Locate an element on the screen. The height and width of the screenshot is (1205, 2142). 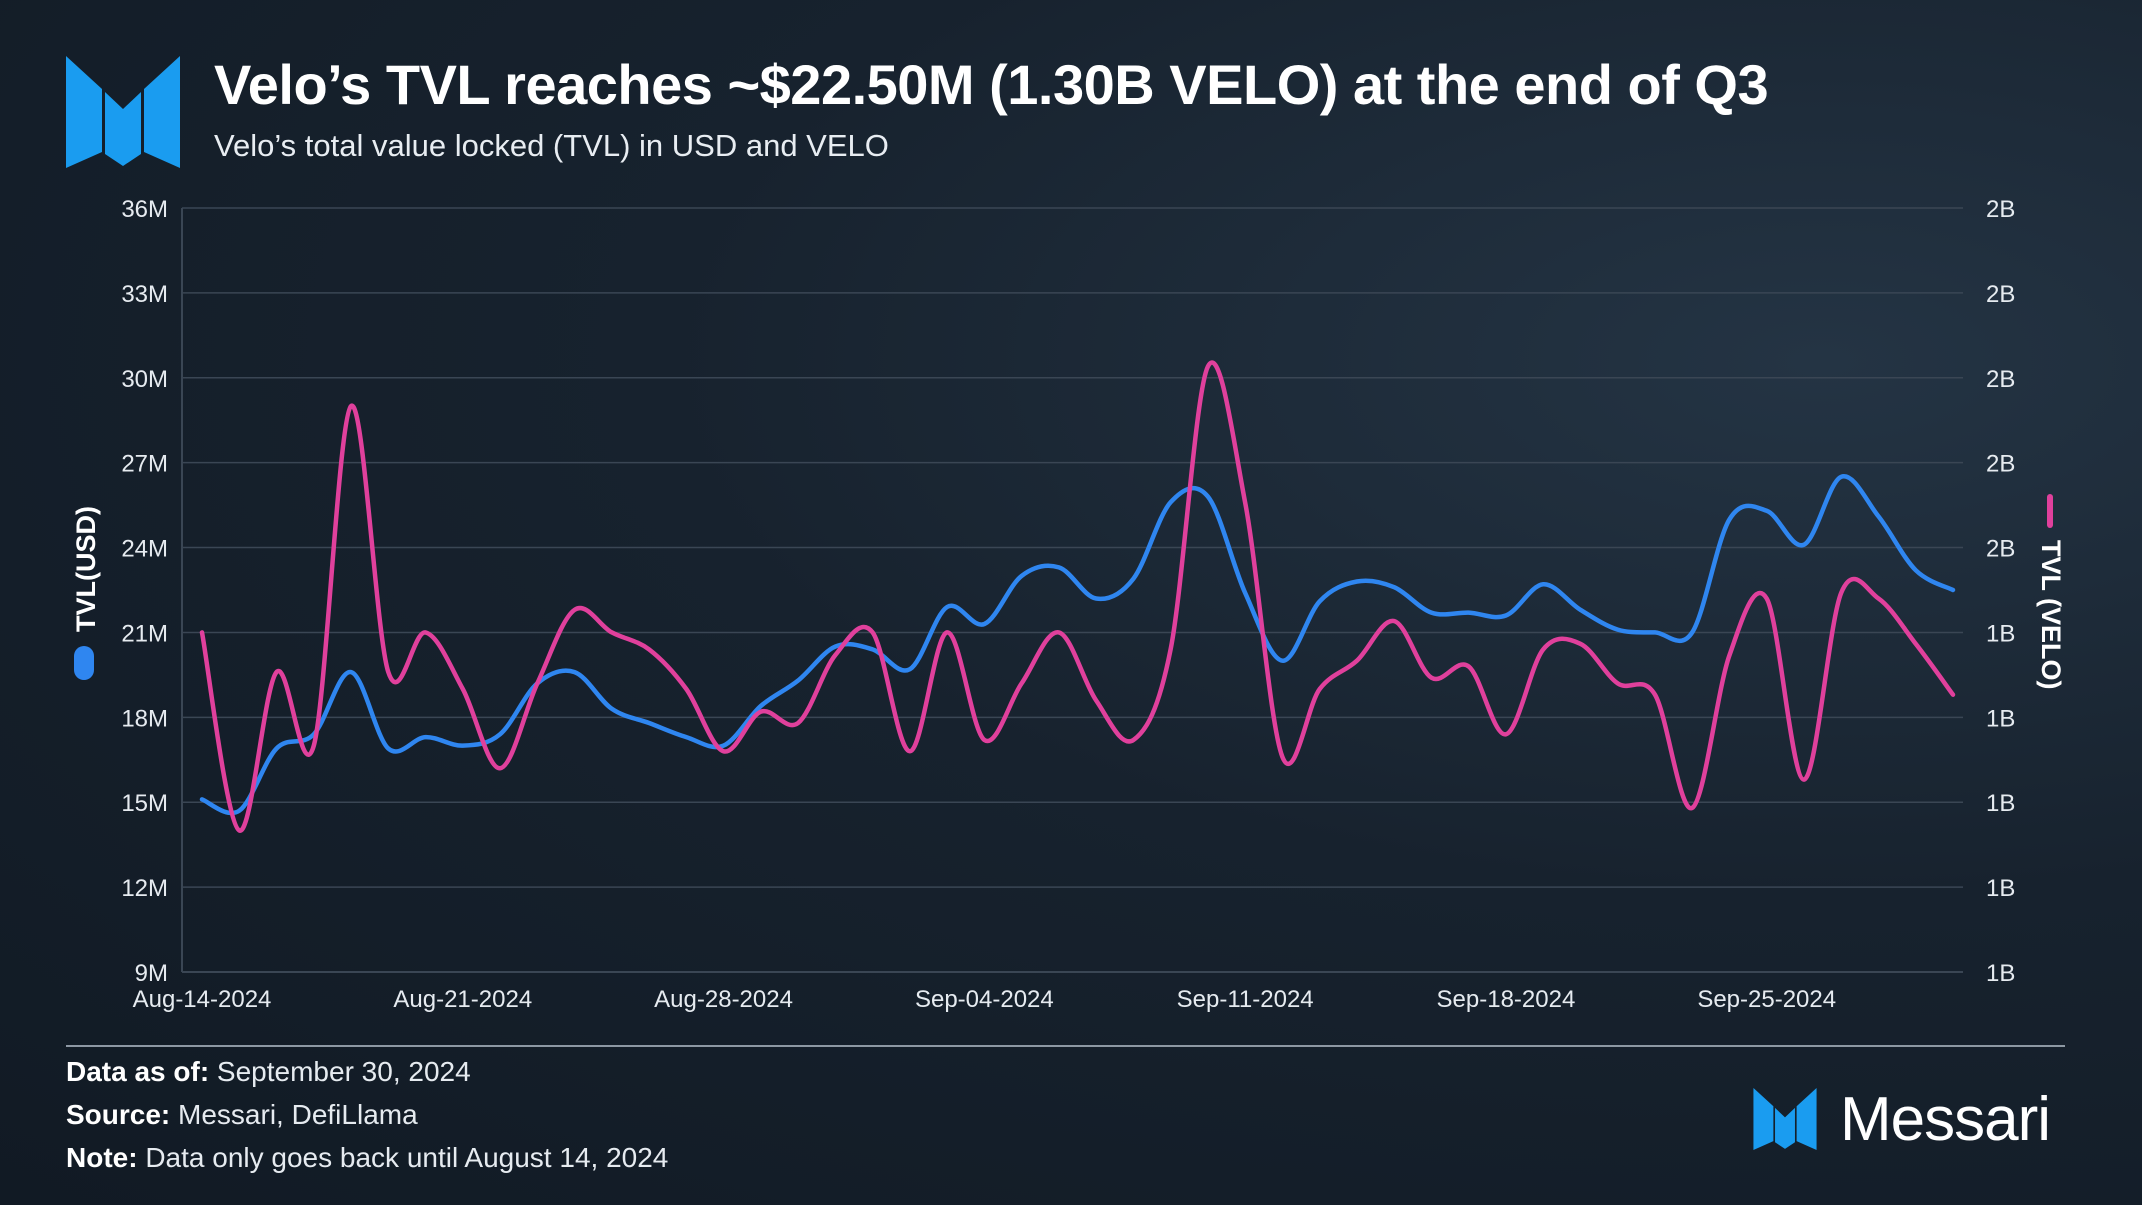
right-axis-label: TVL (VELO) is located at coordinates (2051, 615).